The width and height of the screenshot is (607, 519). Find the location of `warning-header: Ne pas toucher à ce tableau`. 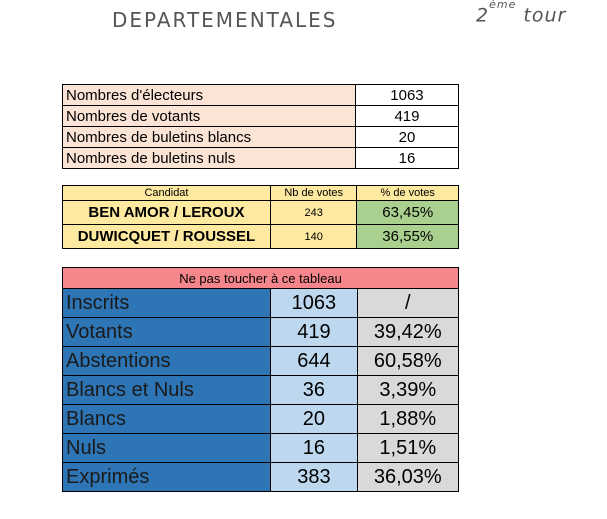

warning-header: Ne pas toucher à ce tableau is located at coordinates (260, 278).